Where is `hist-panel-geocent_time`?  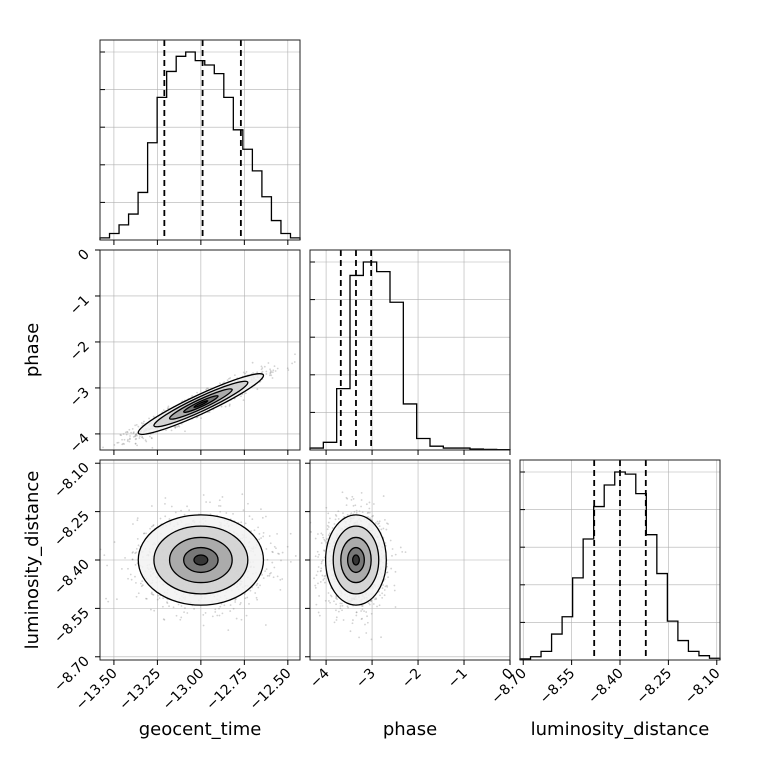 hist-panel-geocent_time is located at coordinates (200, 142).